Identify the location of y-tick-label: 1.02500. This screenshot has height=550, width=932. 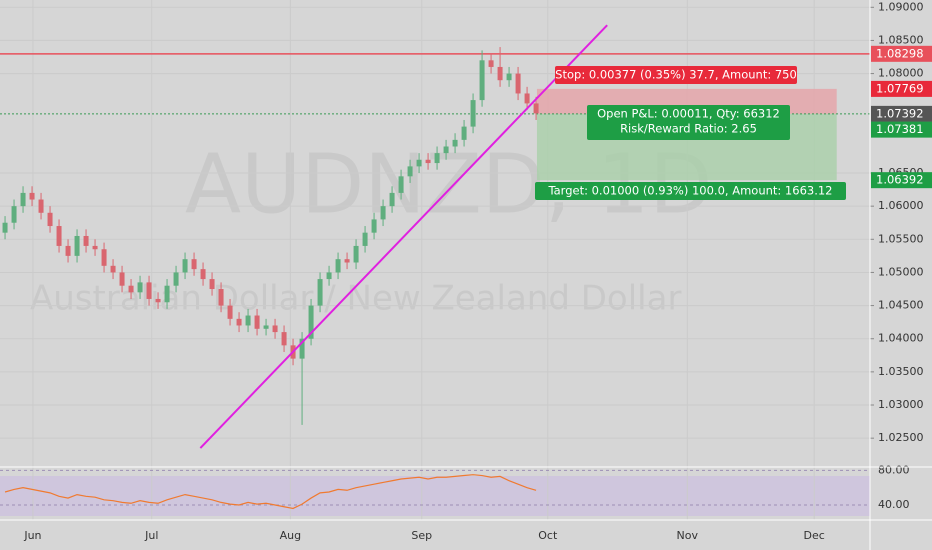
(901, 437).